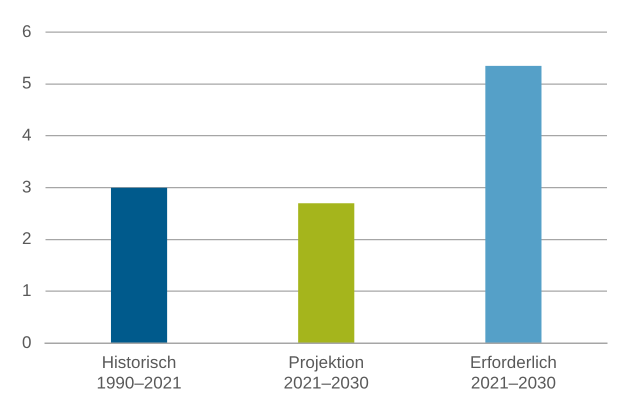 The image size is (621, 412). What do you see at coordinates (27, 238) in the screenshot?
I see `y-tick-label: 2` at bounding box center [27, 238].